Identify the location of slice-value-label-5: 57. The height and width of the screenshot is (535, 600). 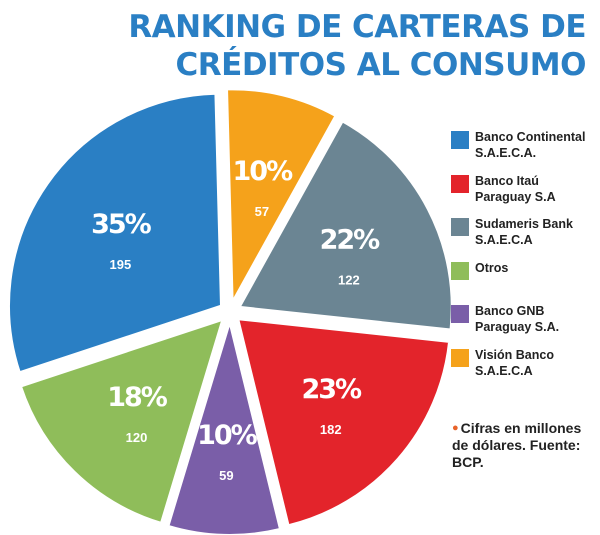
(262, 211).